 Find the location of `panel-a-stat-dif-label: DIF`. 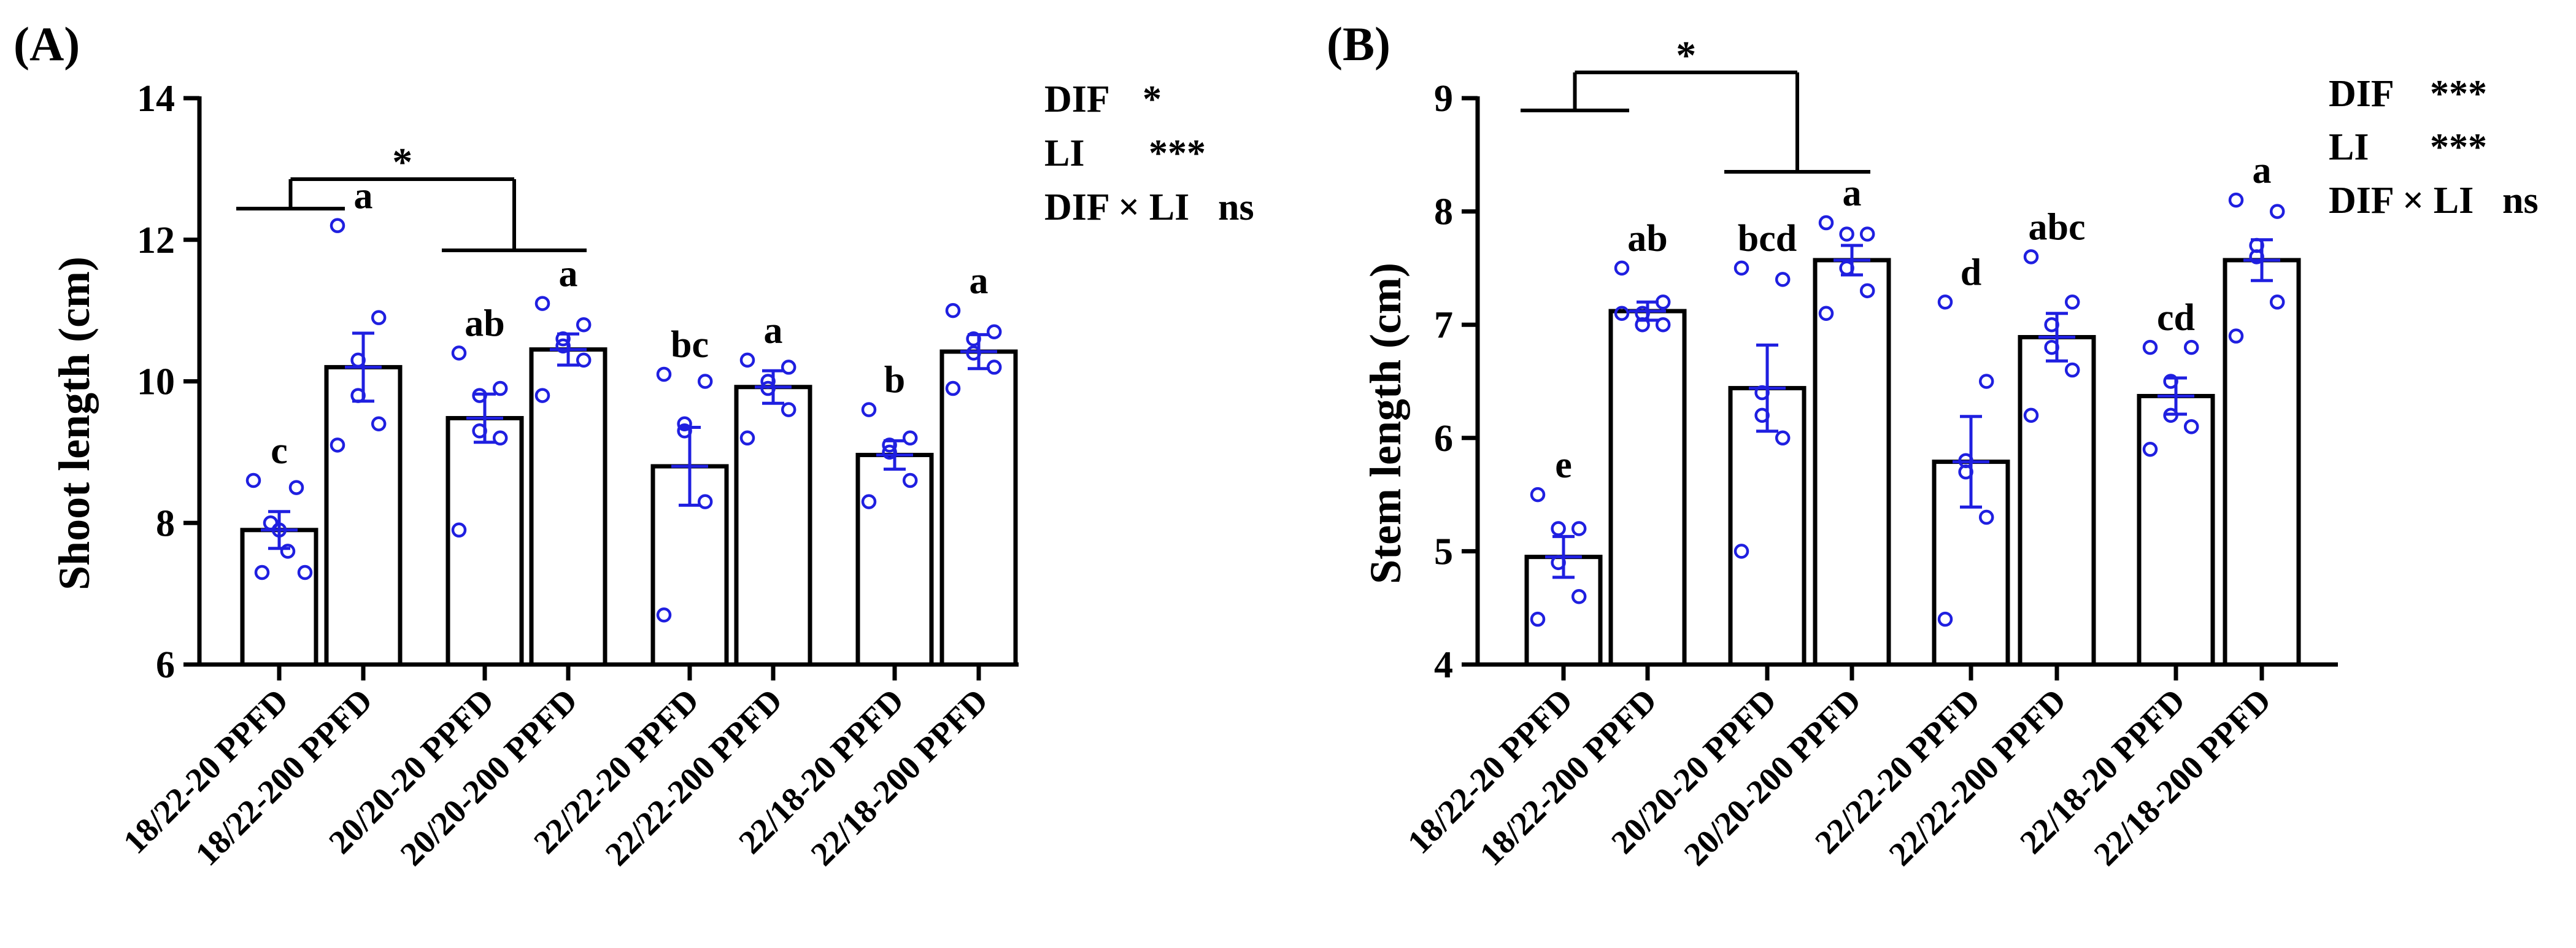

panel-a-stat-dif-label: DIF is located at coordinates (1077, 99).